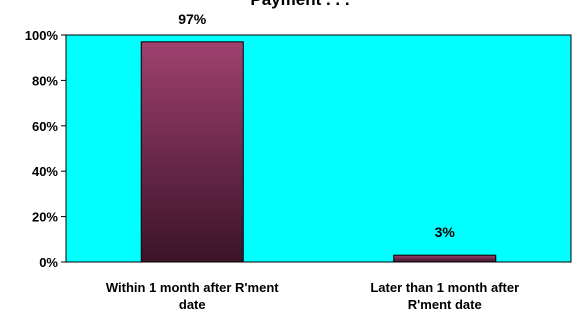 Image resolution: width=580 pixels, height=321 pixels. I want to click on y-tick-label: 40%, so click(45, 171).